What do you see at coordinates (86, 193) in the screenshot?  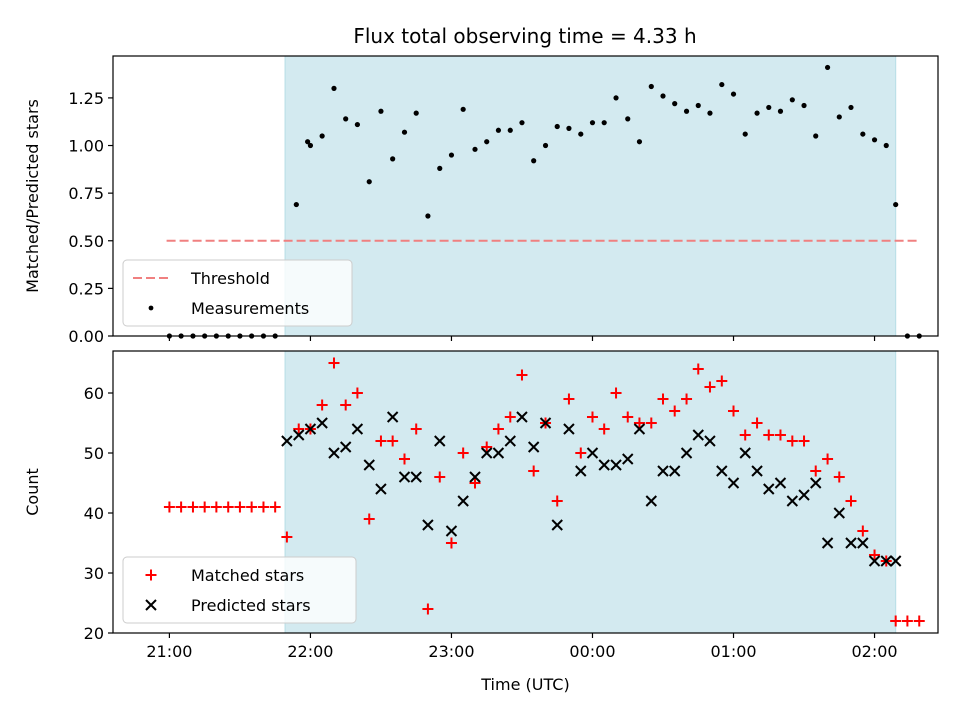 I see `y-tick-label: 0.75` at bounding box center [86, 193].